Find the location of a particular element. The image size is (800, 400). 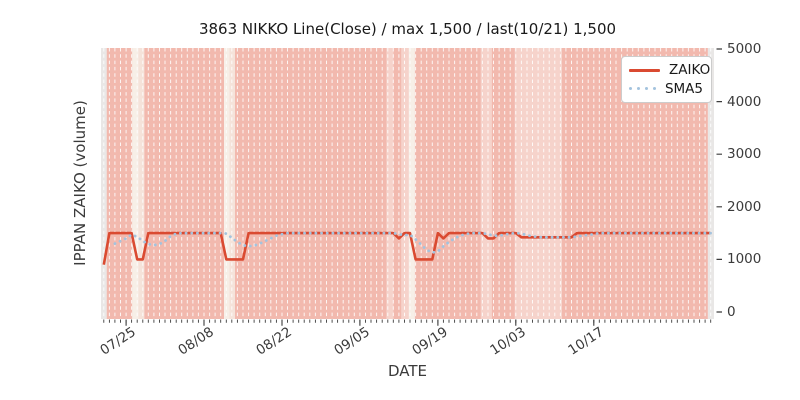

legend-row-sma5: SMA5 is located at coordinates (666, 89).